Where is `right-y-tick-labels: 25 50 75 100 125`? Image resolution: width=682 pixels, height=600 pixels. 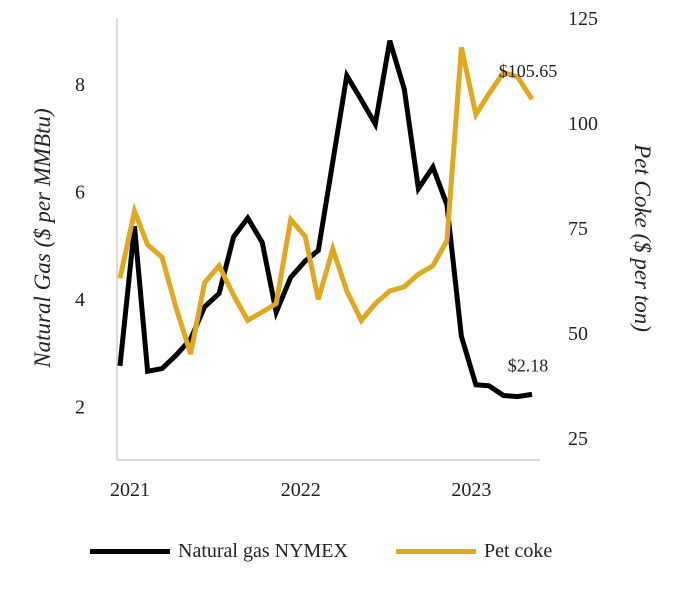
right-y-tick-labels: 25 50 75 100 125 is located at coordinates (583, 229).